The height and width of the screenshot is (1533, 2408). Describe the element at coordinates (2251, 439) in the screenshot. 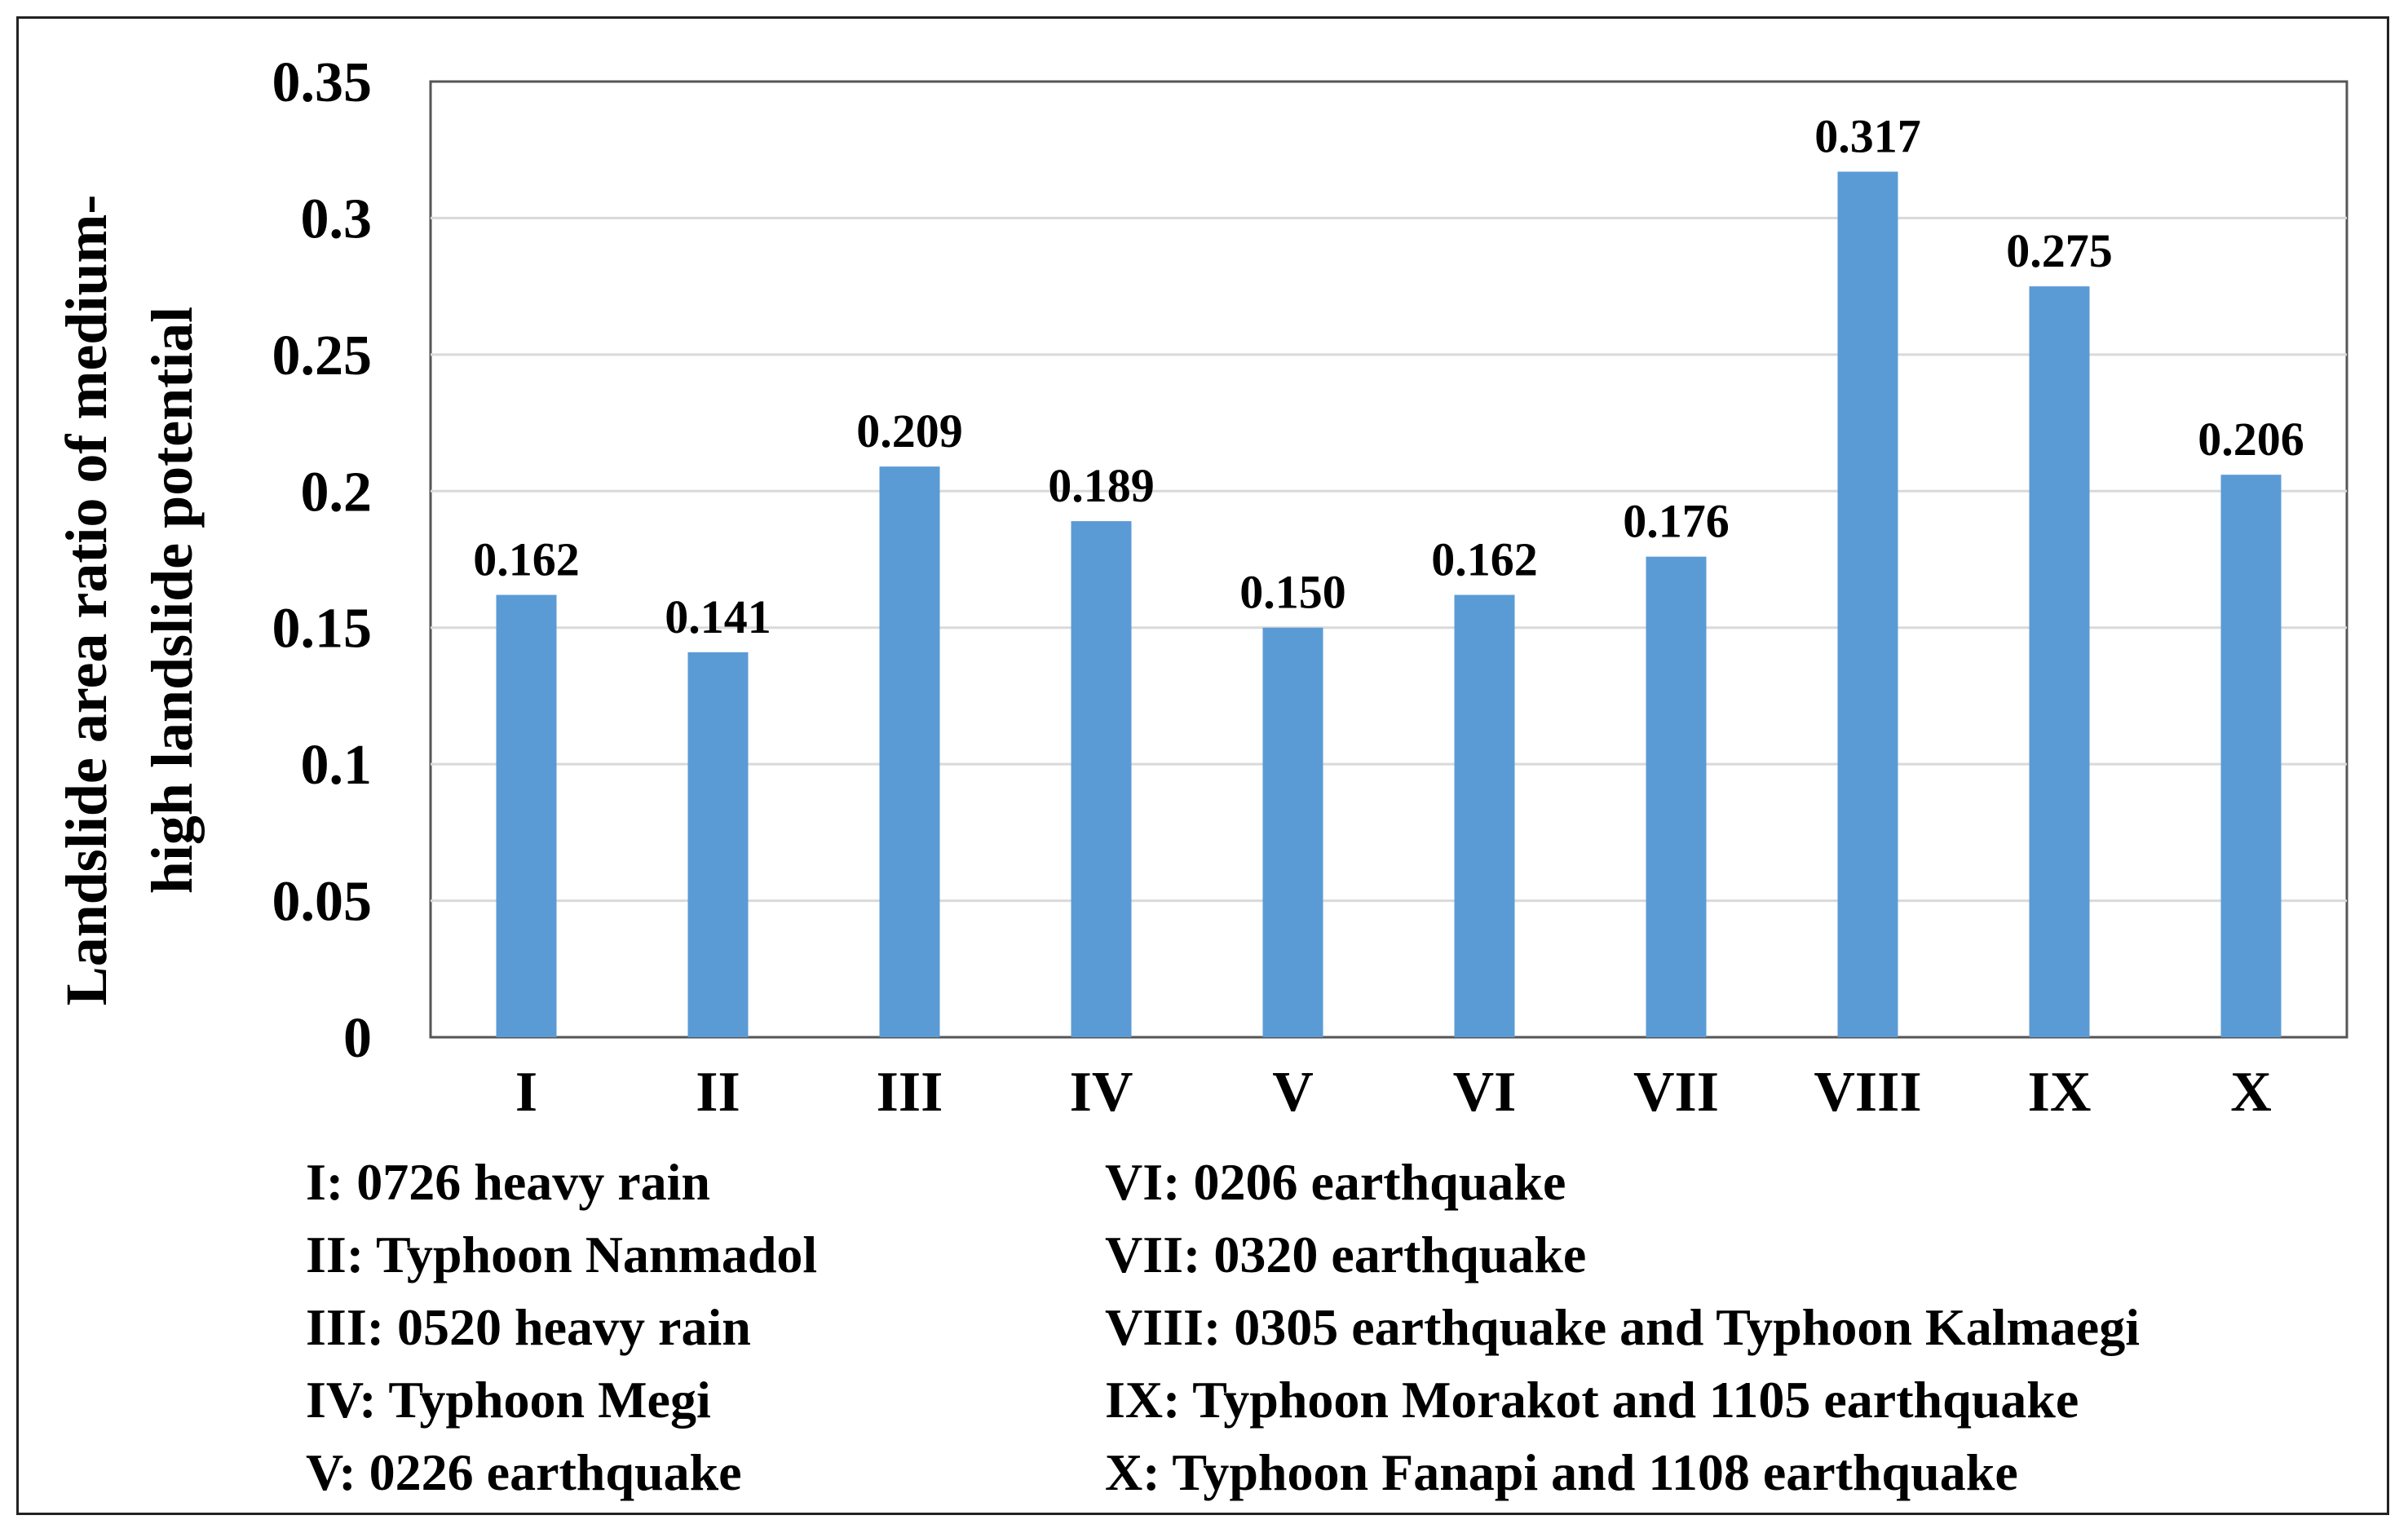

I see `data-label: 0.206` at that location.